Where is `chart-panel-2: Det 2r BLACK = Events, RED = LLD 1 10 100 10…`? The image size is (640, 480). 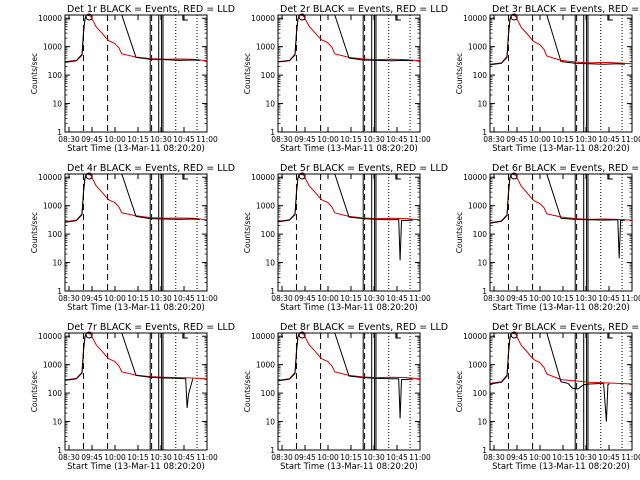
chart-panel-2: Det 2r BLACK = Events, RED = LLD 1 10 100 10… is located at coordinates (345, 79).